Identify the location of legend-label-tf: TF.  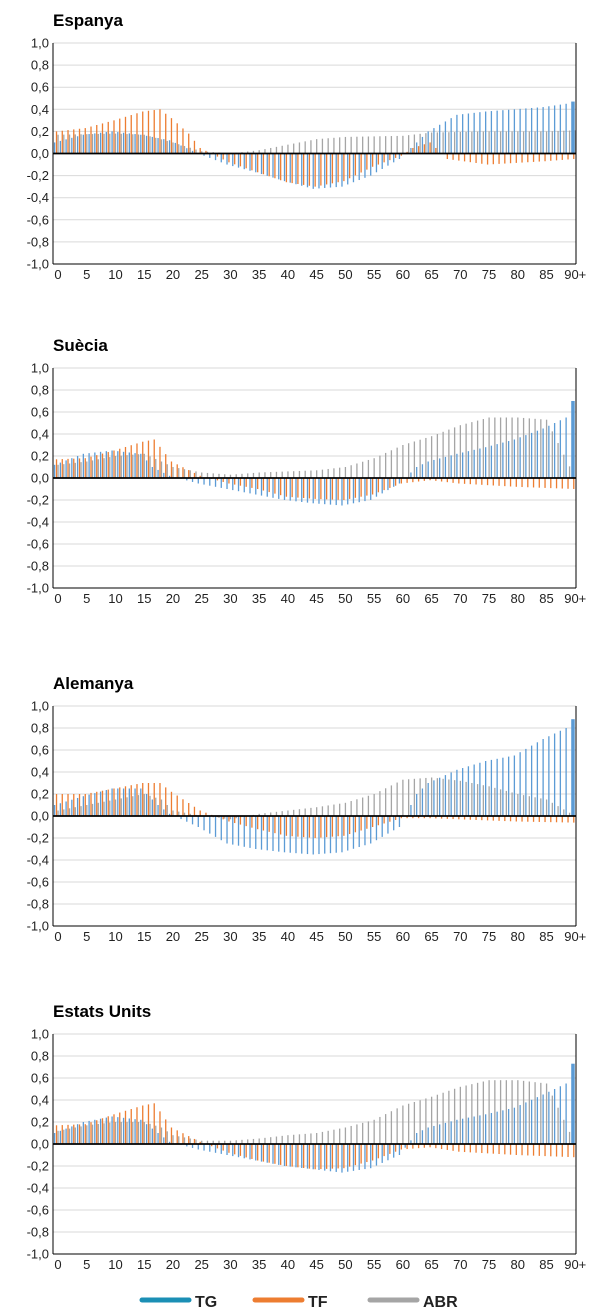
(318, 1302).